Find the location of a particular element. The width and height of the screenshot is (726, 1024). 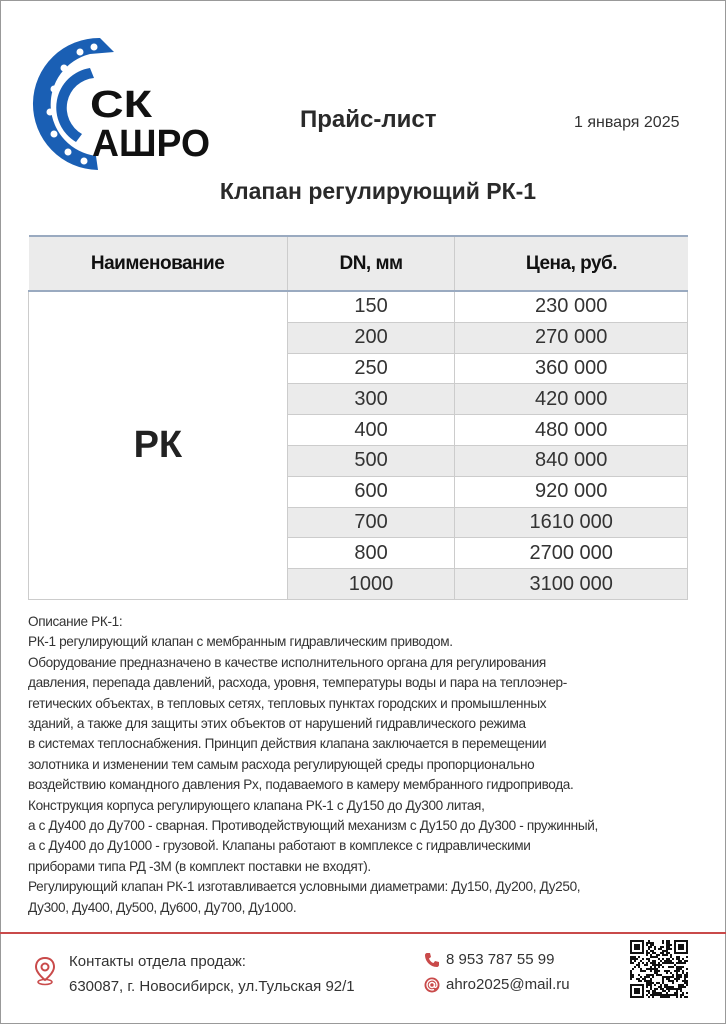

dn-cell: 600 is located at coordinates (371, 491).